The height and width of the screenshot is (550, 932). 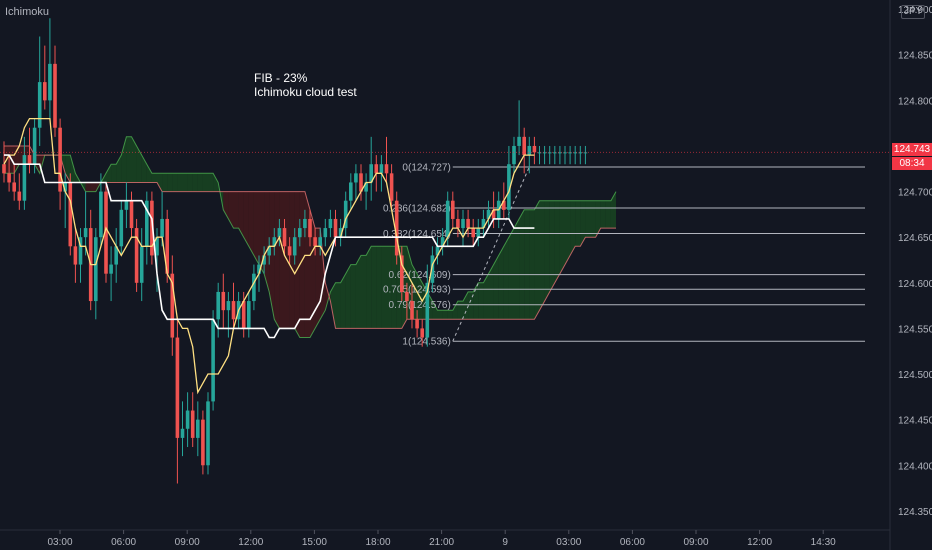 What do you see at coordinates (912, 163) in the screenshot?
I see `countdown-badge: 08:34` at bounding box center [912, 163].